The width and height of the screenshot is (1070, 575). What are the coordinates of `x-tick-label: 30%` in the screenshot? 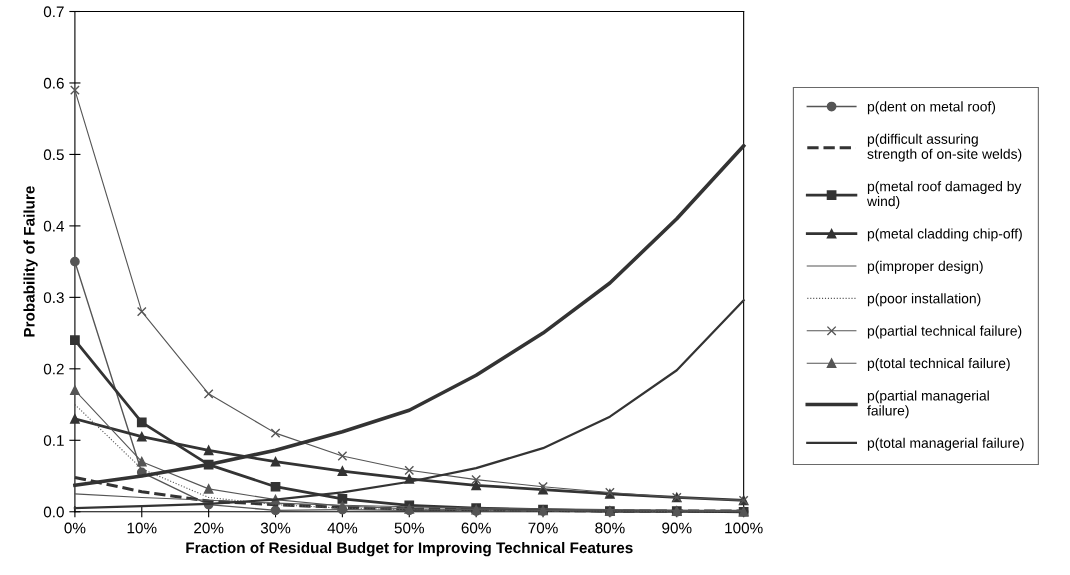 It's located at (275, 528).